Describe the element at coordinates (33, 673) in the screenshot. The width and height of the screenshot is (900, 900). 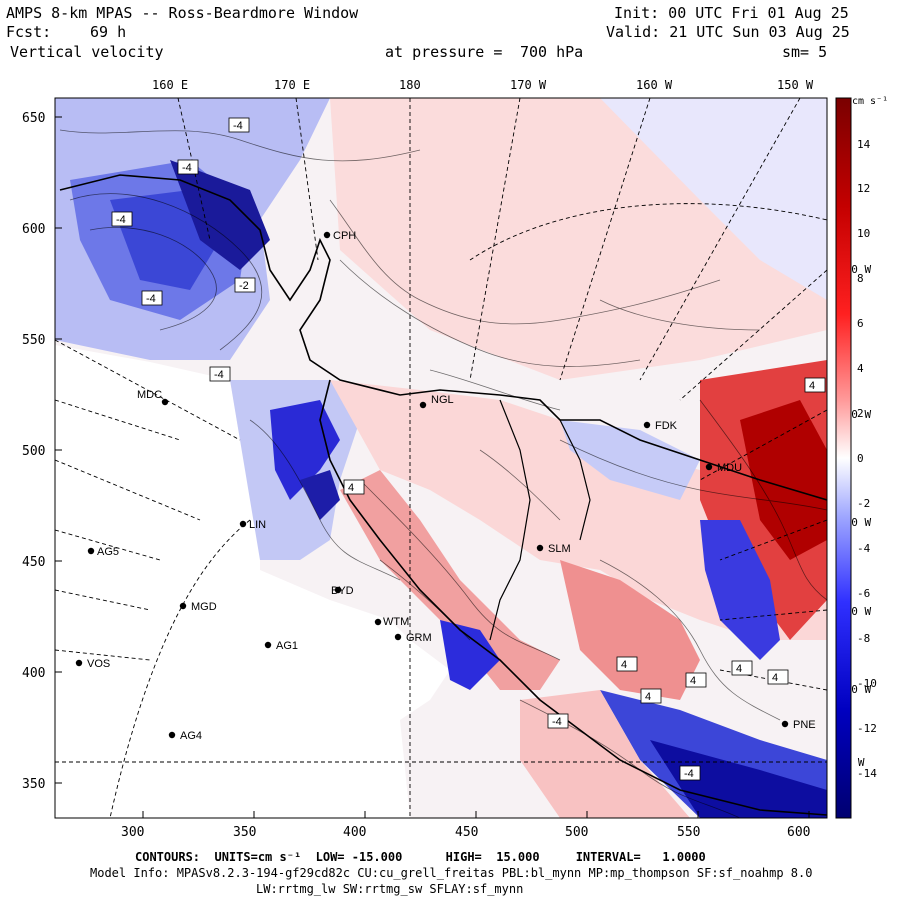
I see `y-tick-label: 400` at that location.